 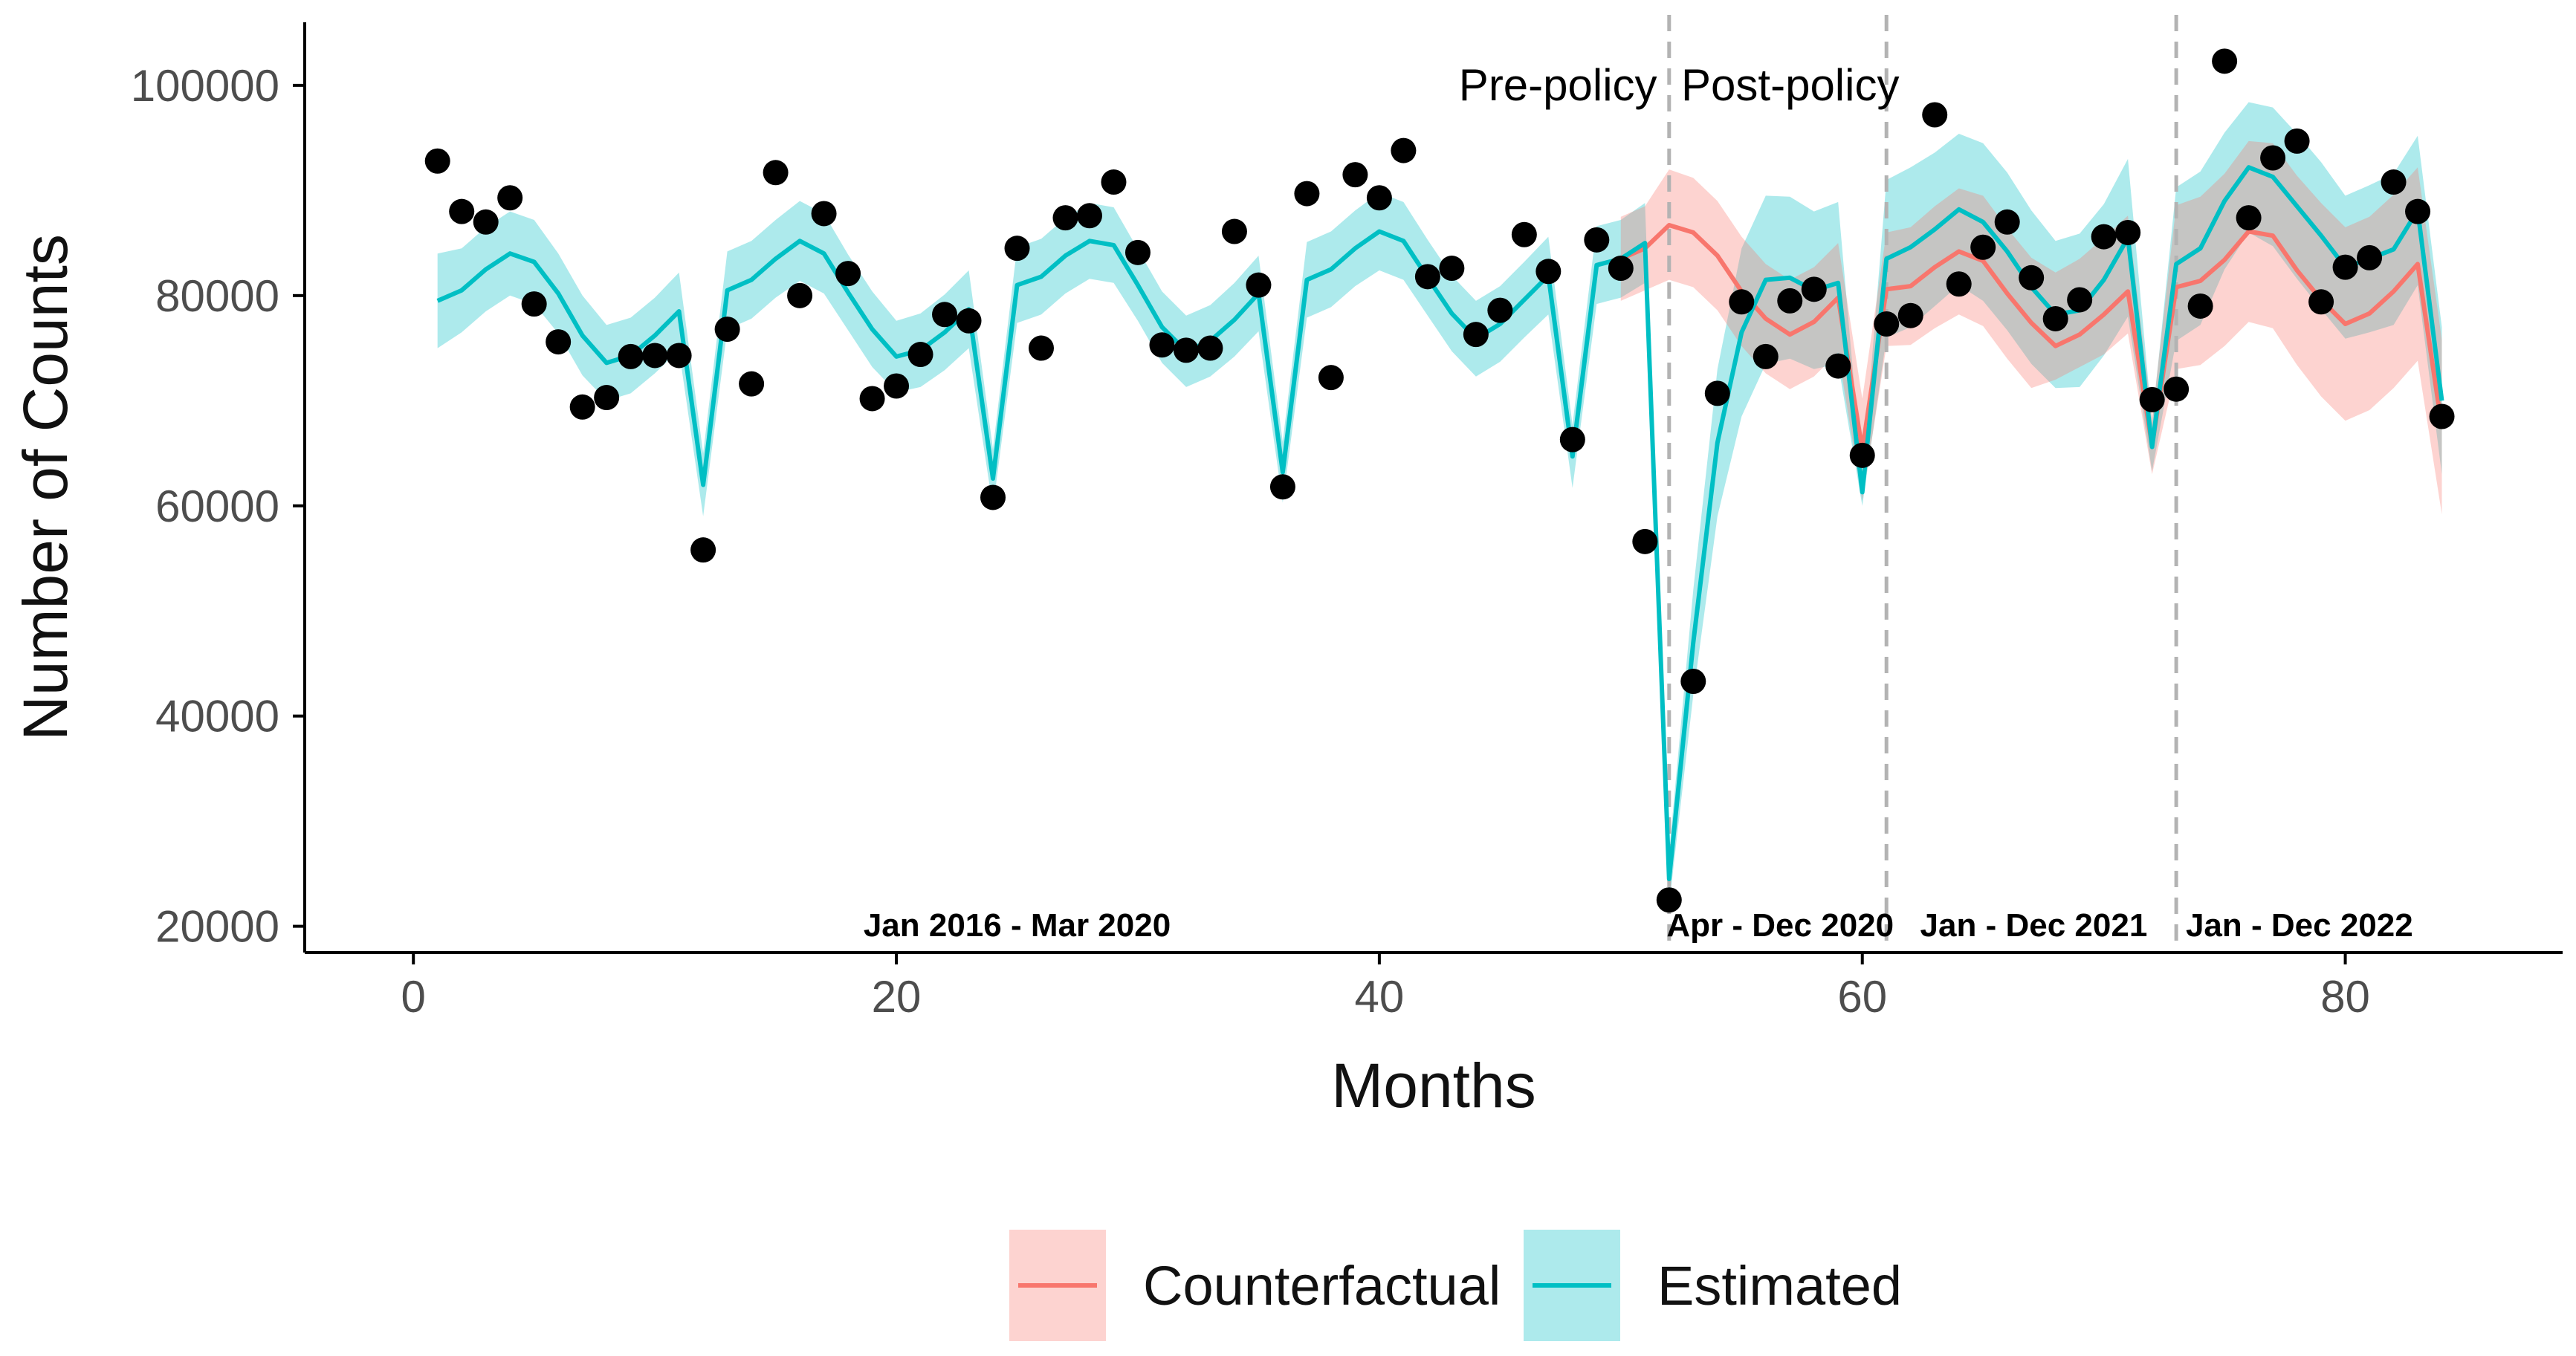 I want to click on legend: Counterfactual Estimated, so click(x=1455, y=1285).